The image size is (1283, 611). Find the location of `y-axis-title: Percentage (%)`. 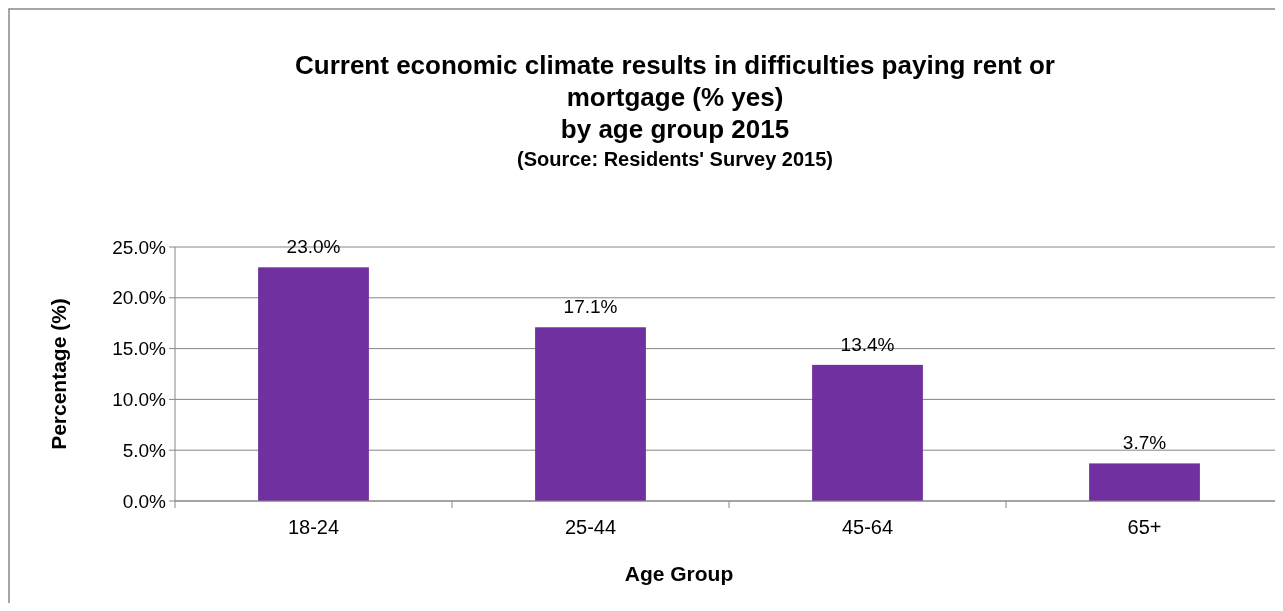

y-axis-title: Percentage (%) is located at coordinates (58, 374).